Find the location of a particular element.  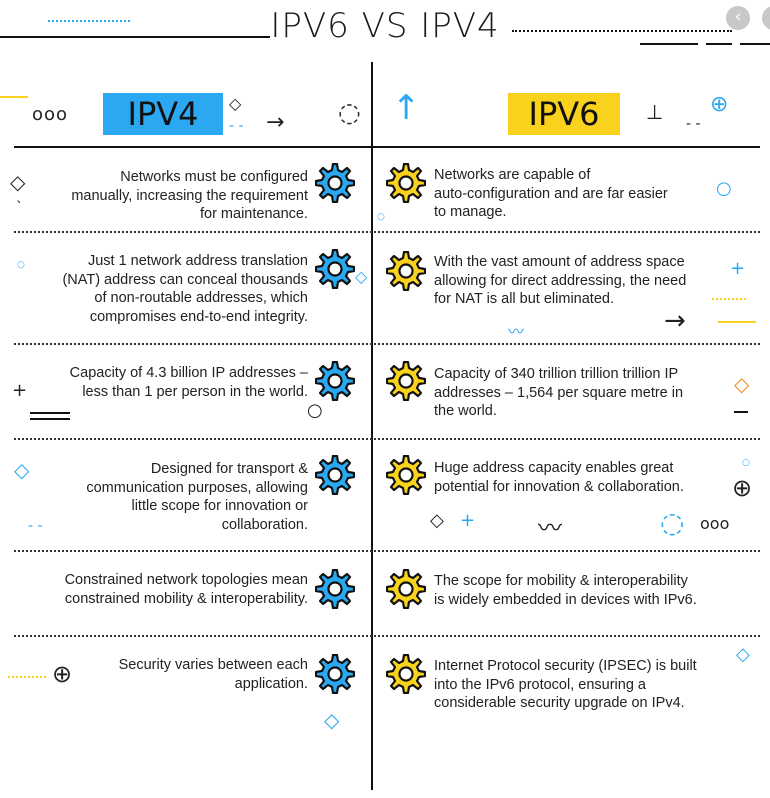

ipv6-tag: IPV6 is located at coordinates (564, 114).